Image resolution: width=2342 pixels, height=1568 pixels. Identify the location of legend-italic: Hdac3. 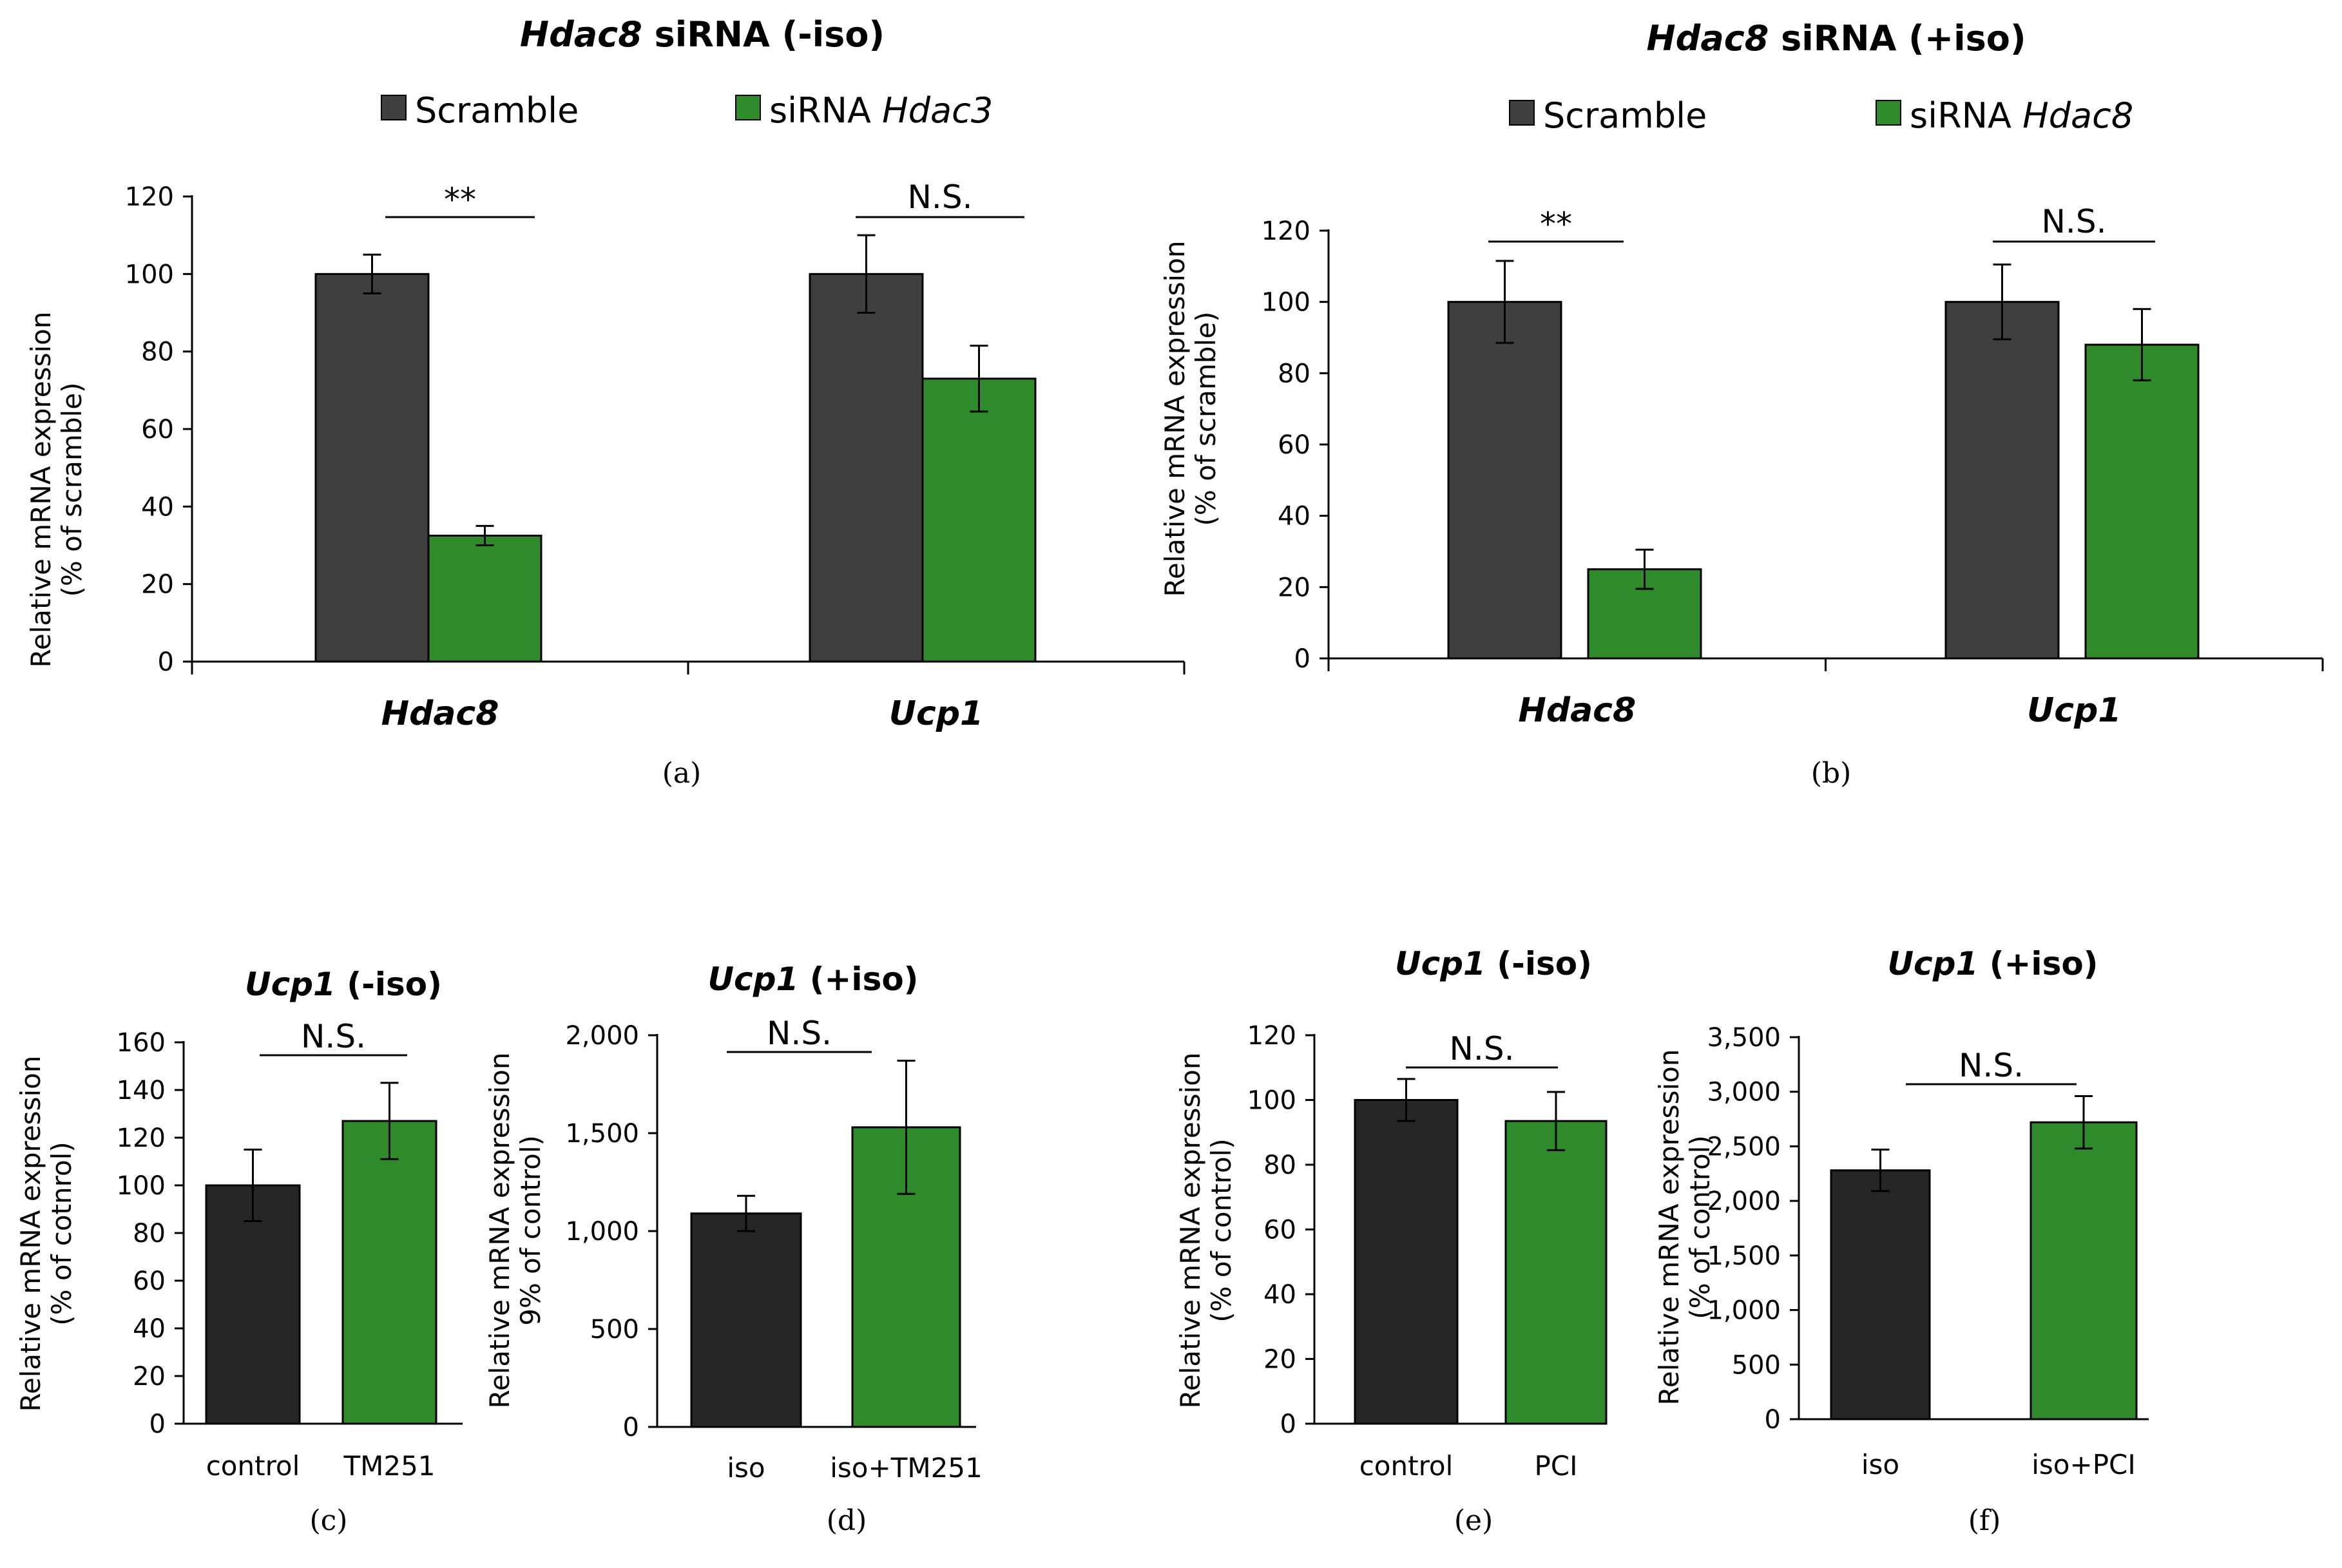
(938, 111).